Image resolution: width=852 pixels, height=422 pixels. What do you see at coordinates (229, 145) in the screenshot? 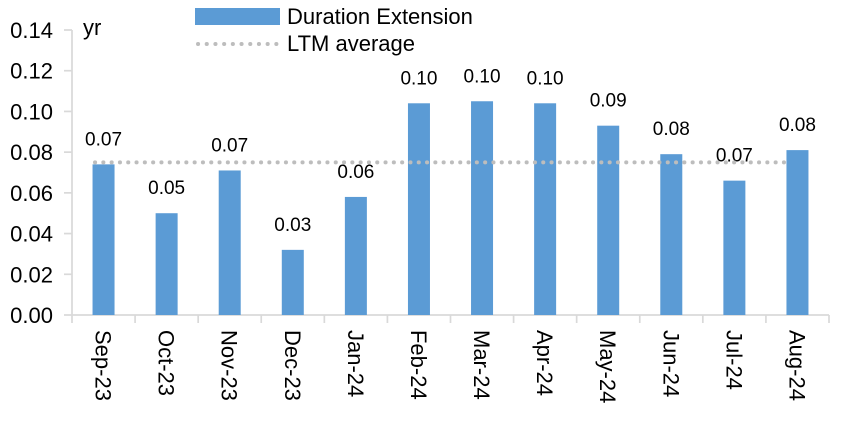
I see `data-label-nov-23: 0.07` at bounding box center [229, 145].